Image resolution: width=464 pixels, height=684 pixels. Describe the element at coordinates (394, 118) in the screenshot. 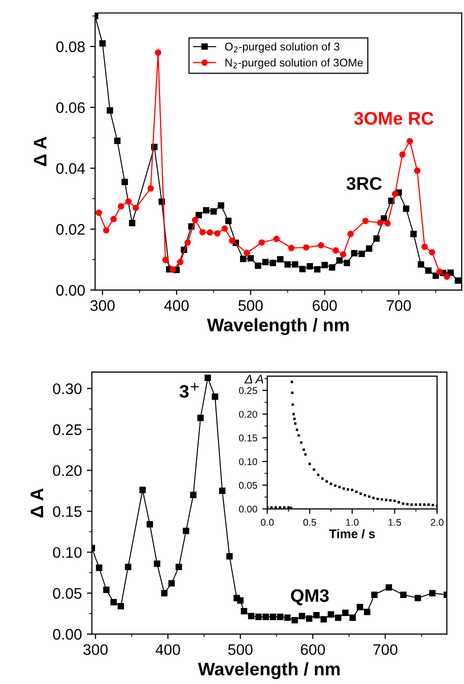

I see `annotation: 3OMe RC` at that location.